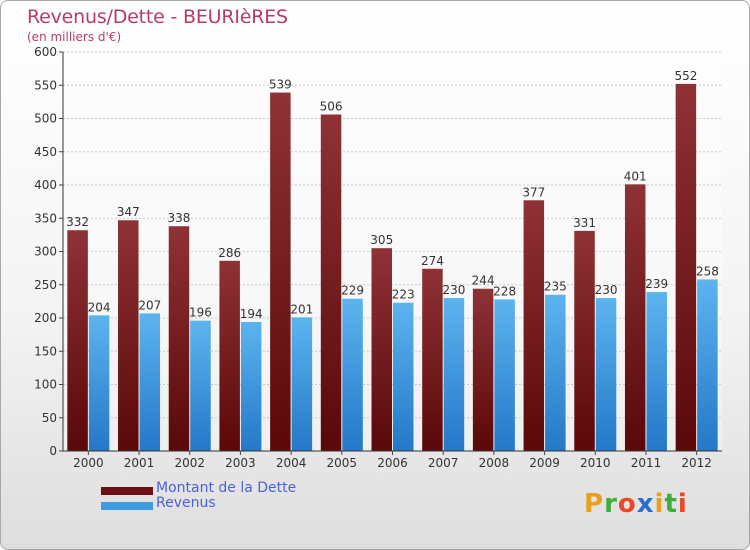 The image size is (750, 550). I want to click on data-label-dette: 338, so click(179, 218).